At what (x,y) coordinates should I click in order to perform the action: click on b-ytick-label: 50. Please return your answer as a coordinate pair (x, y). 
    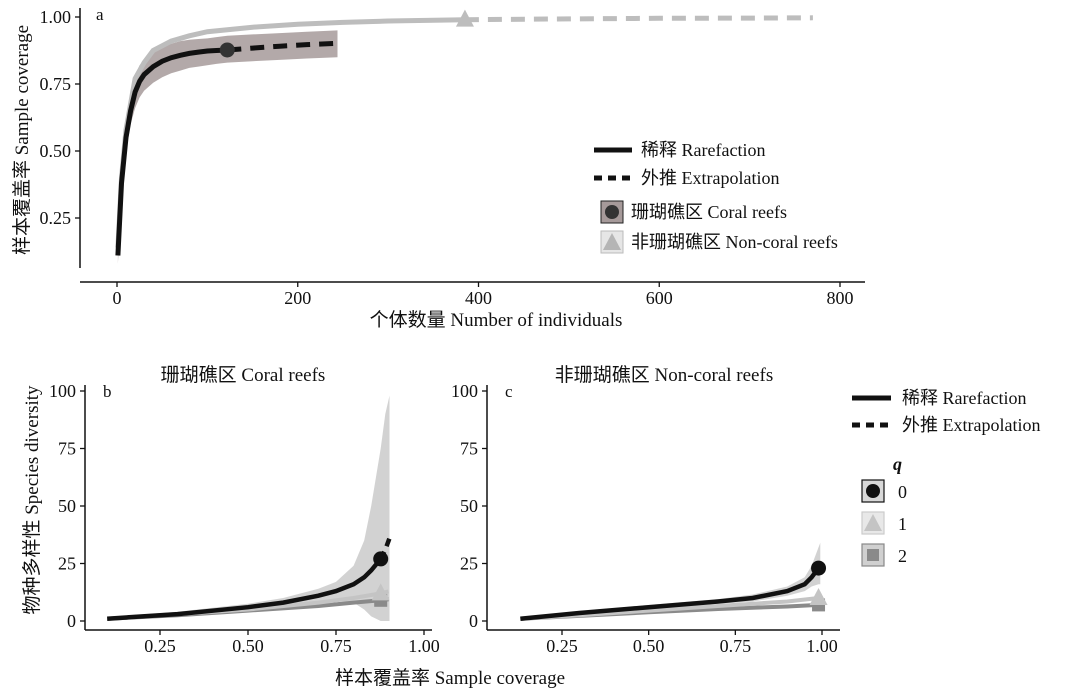
    Looking at the image, I should click on (67, 506).